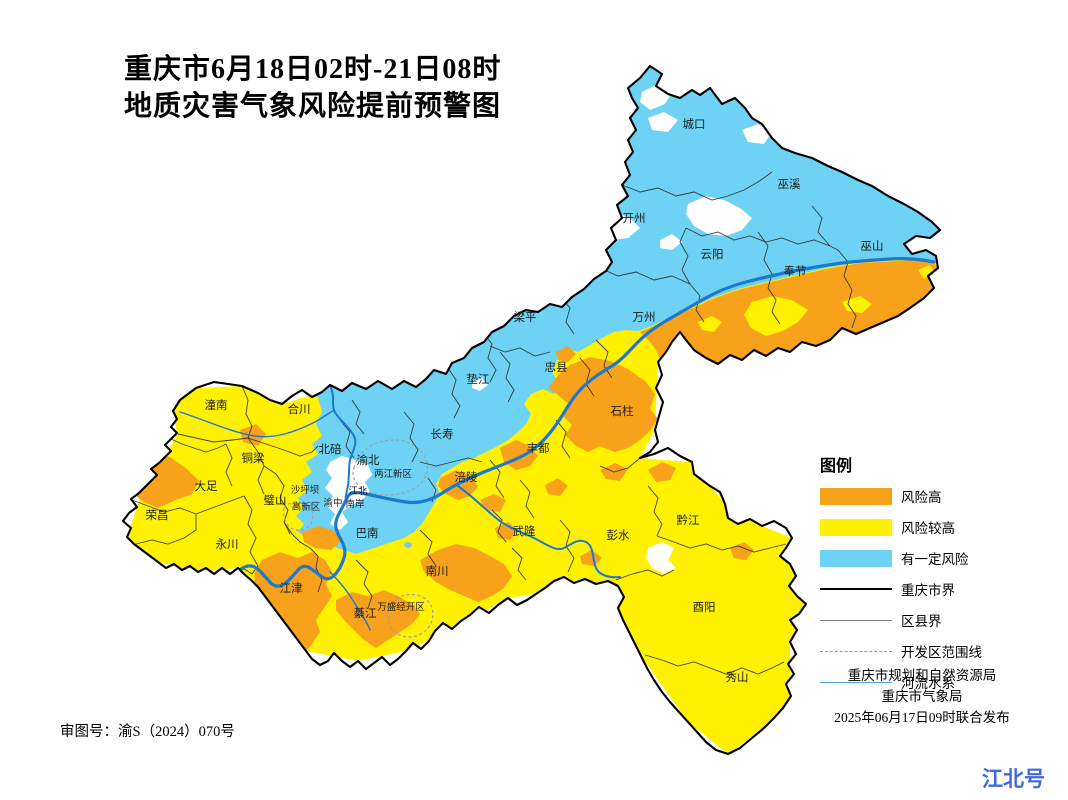 Image resolution: width=1068 pixels, height=800 pixels. What do you see at coordinates (539, 532) in the screenshot?
I see `wujiang-river` at bounding box center [539, 532].